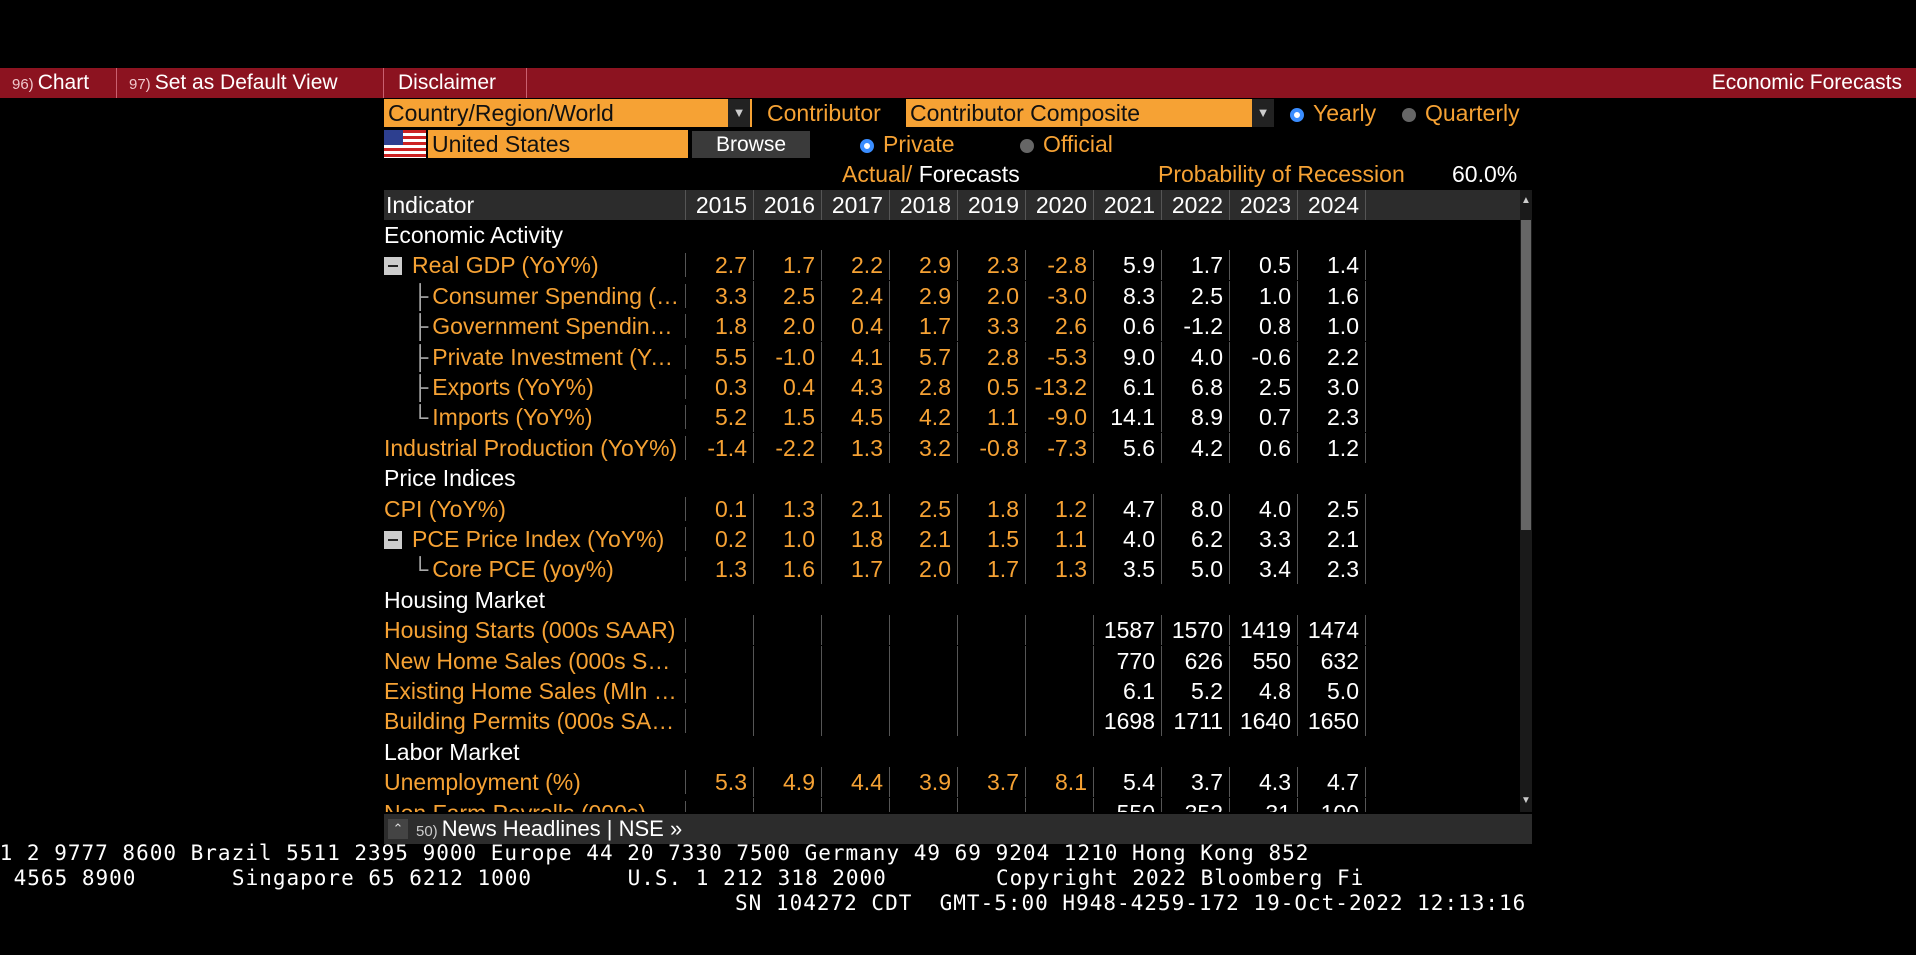 The width and height of the screenshot is (1916, 955). What do you see at coordinates (992, 205) in the screenshot?
I see `year-column-header: 2019` at bounding box center [992, 205].